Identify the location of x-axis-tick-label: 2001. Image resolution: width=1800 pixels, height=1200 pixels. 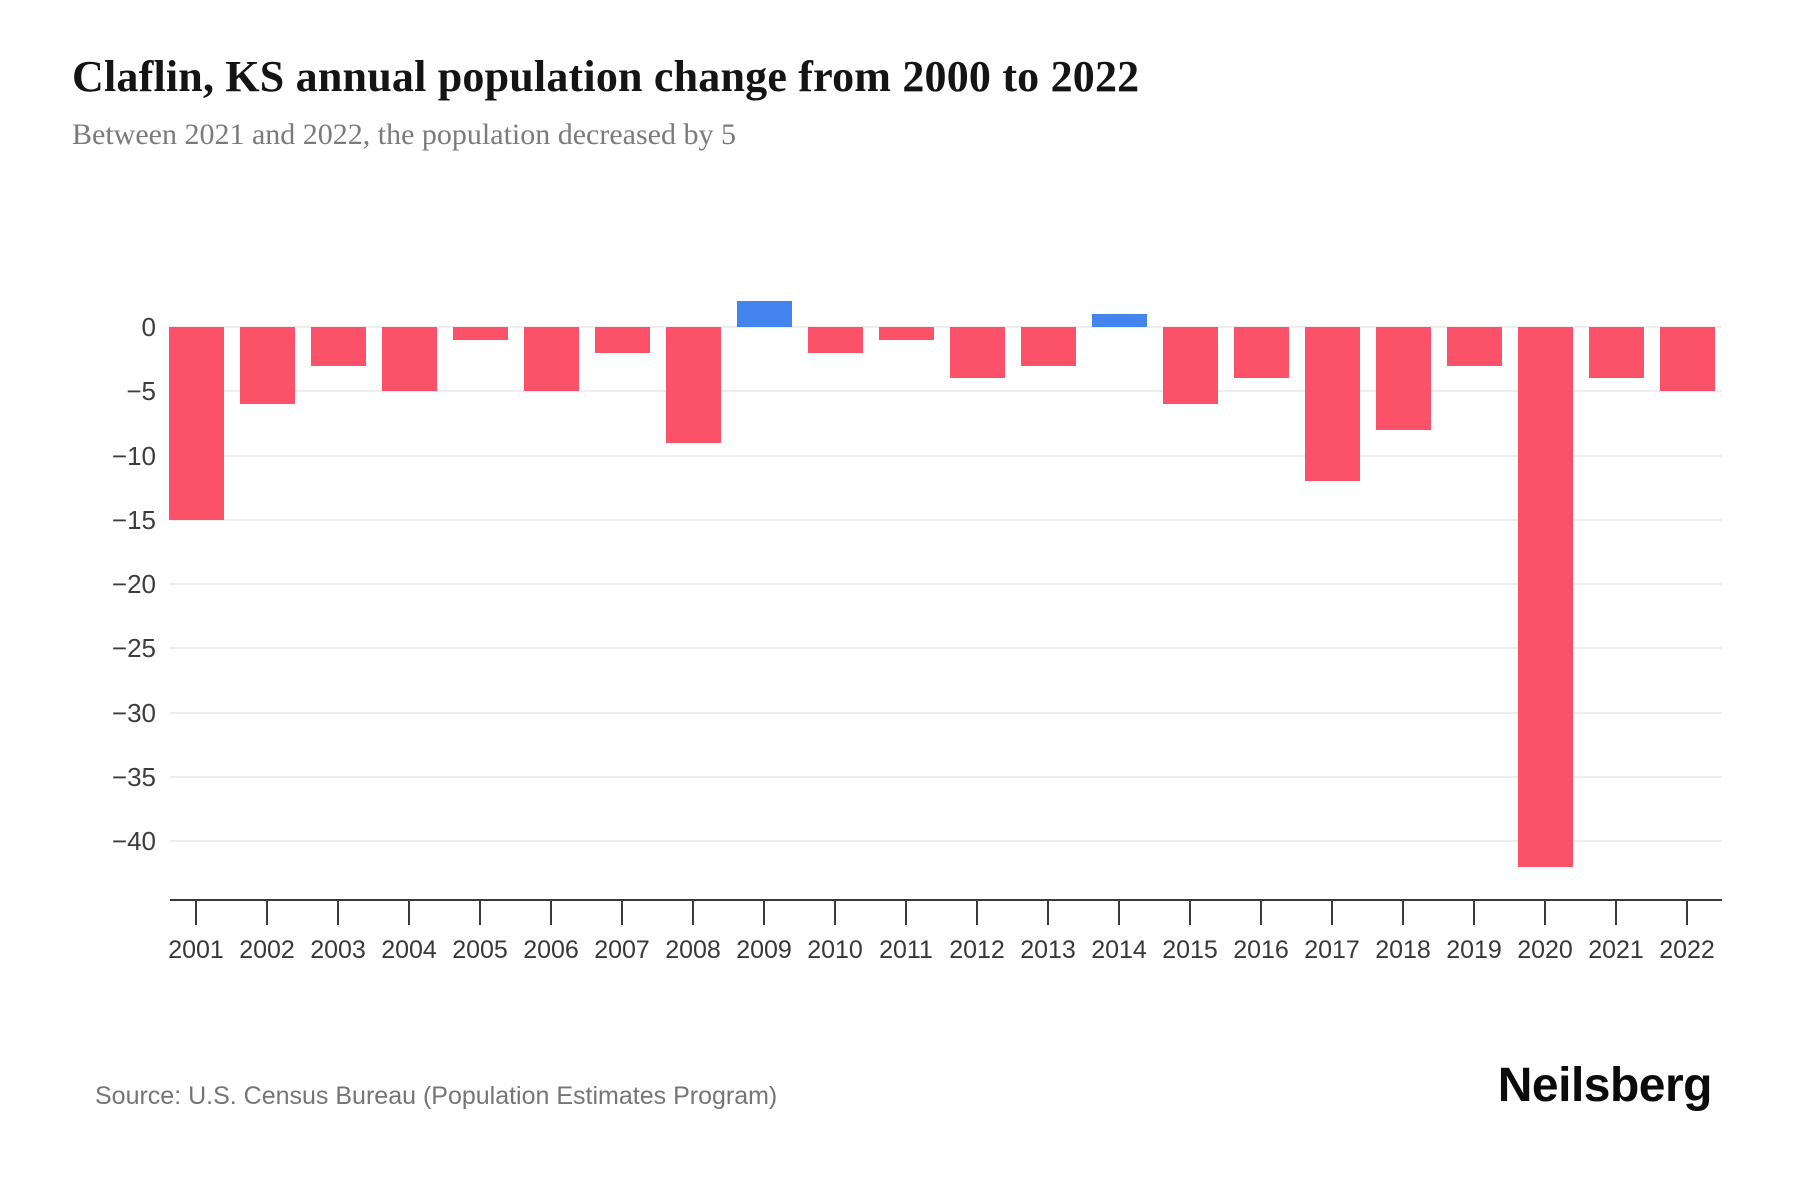
(196, 950).